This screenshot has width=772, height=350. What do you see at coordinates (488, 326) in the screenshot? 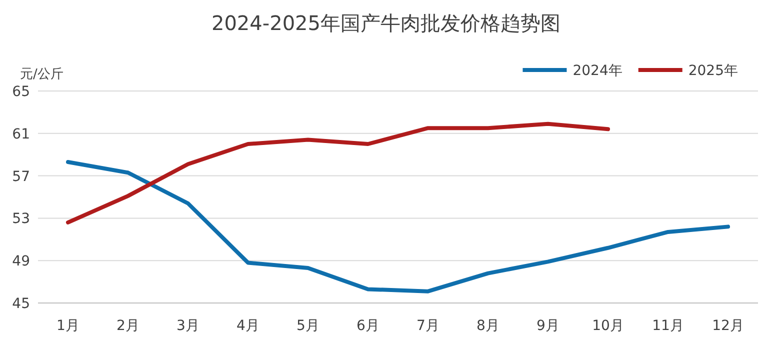
I see `x-tick-label: 8月` at bounding box center [488, 326].